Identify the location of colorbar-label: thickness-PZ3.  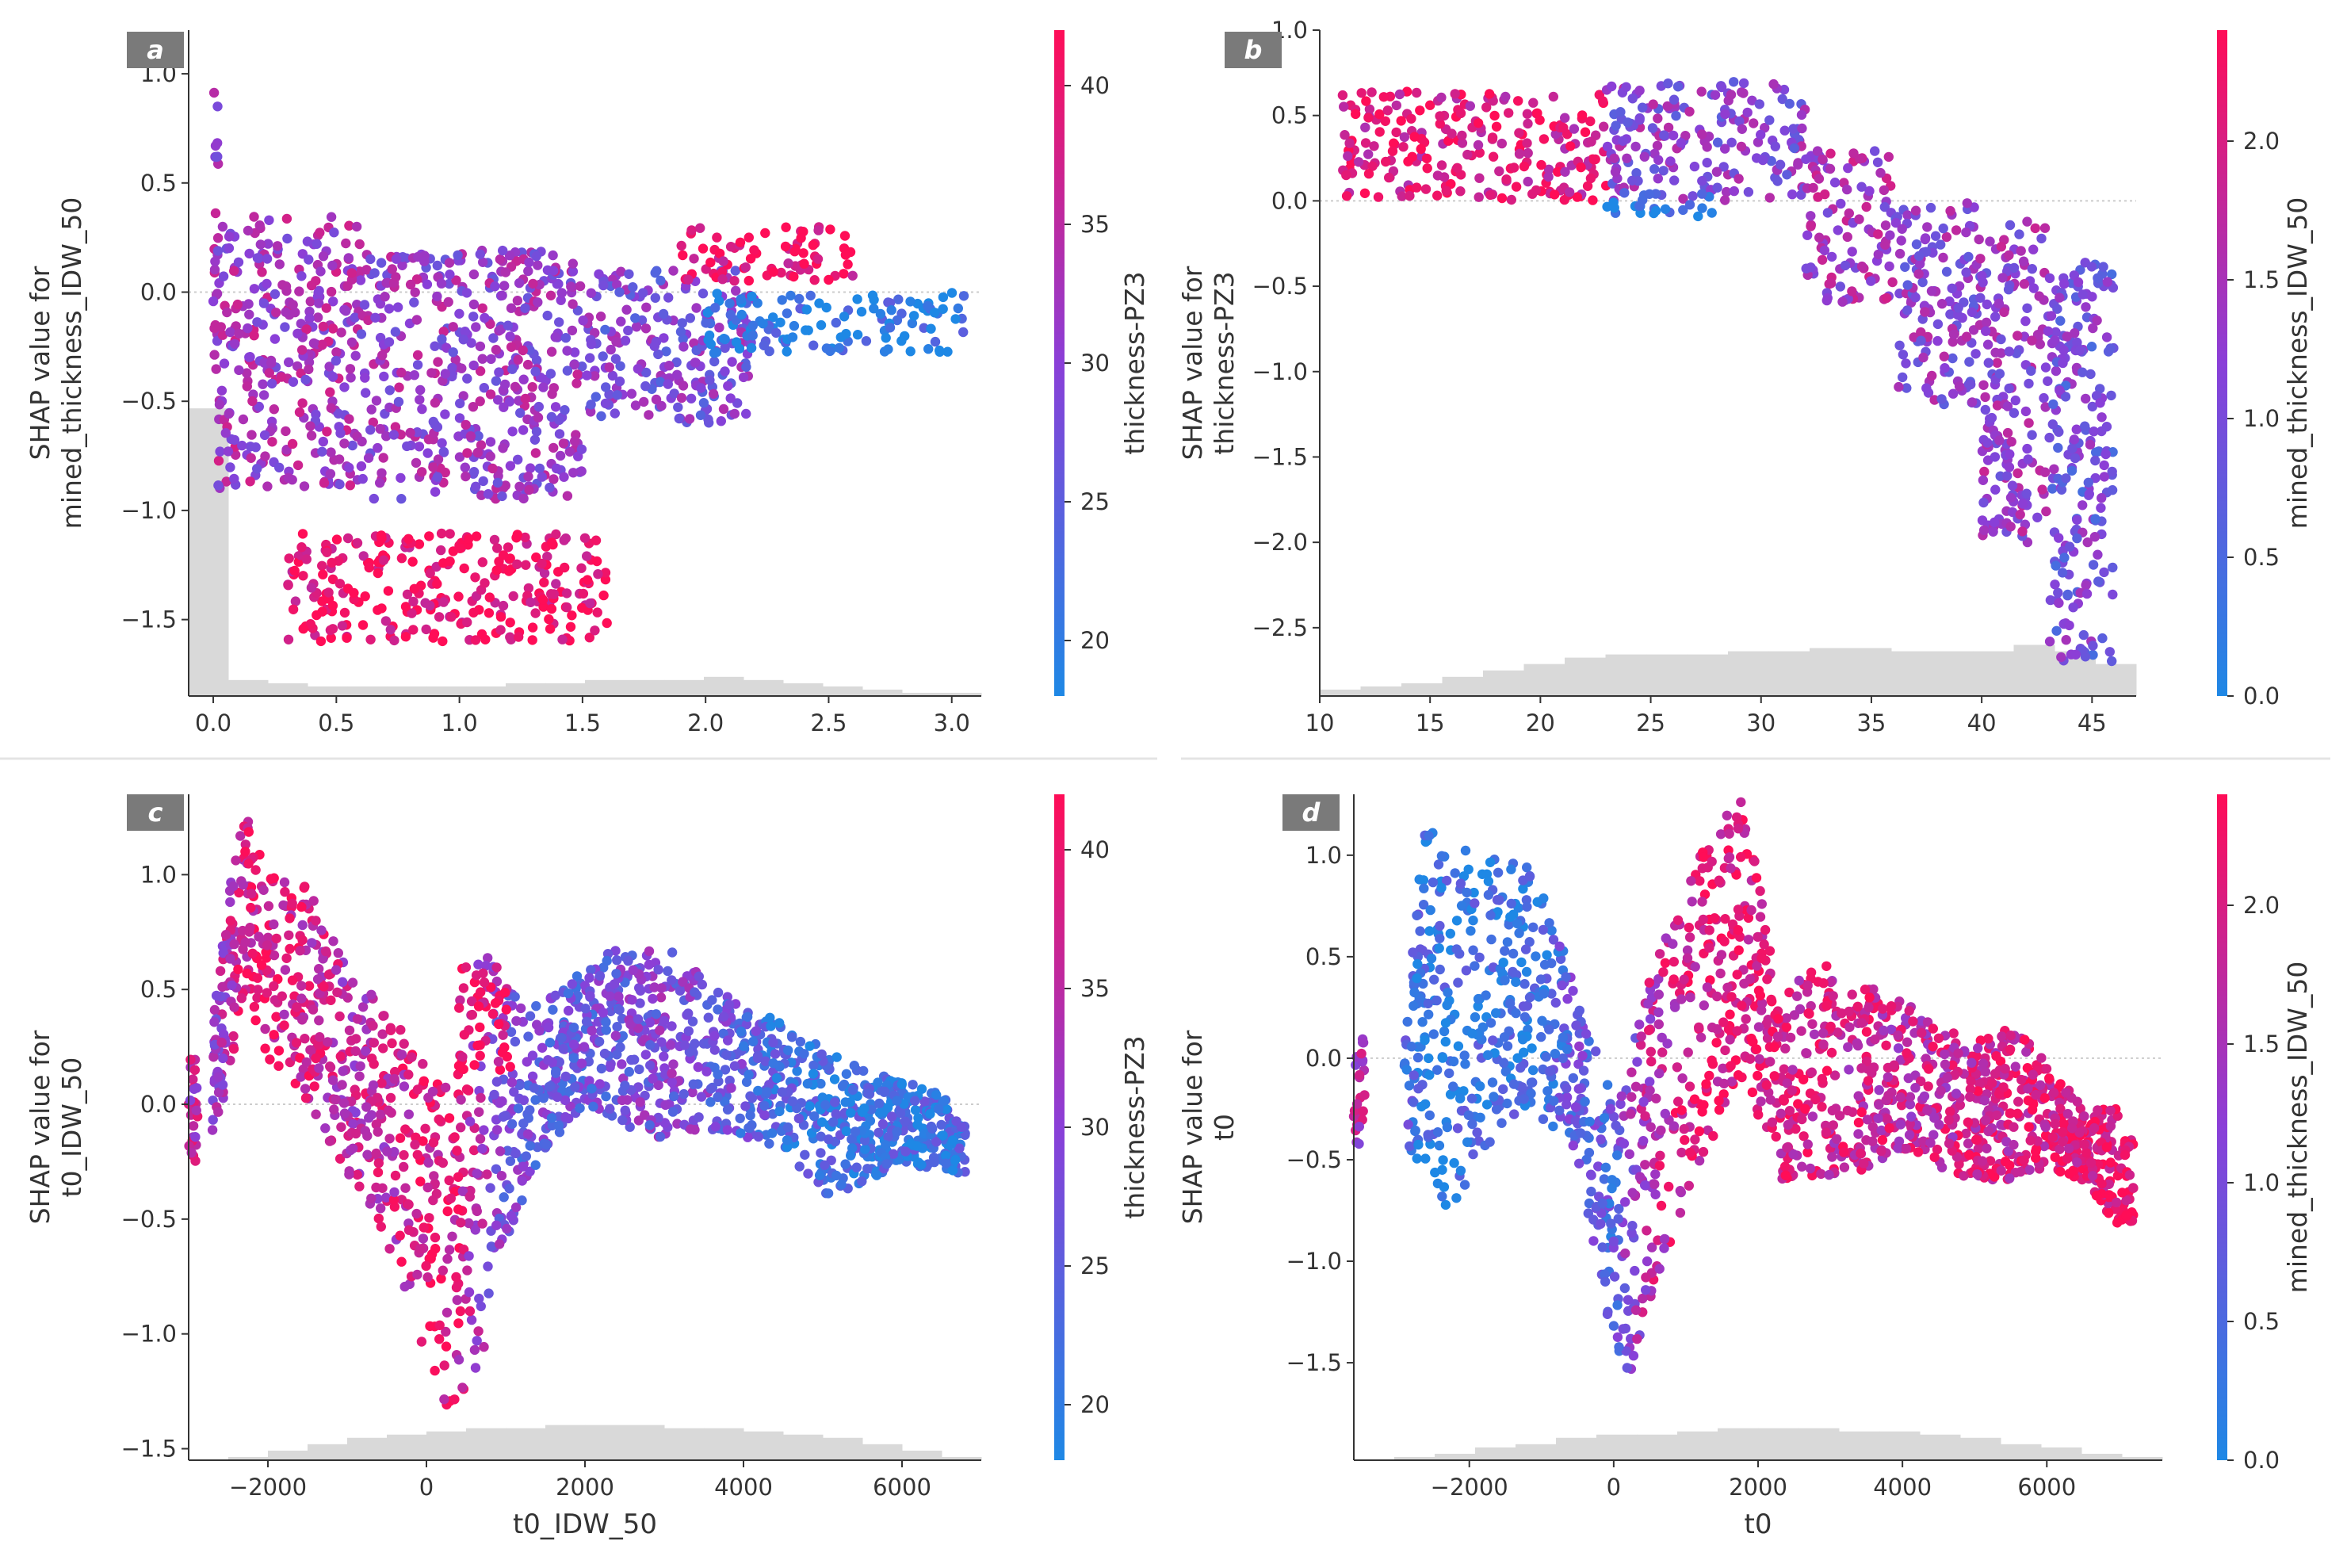
(1134, 1126).